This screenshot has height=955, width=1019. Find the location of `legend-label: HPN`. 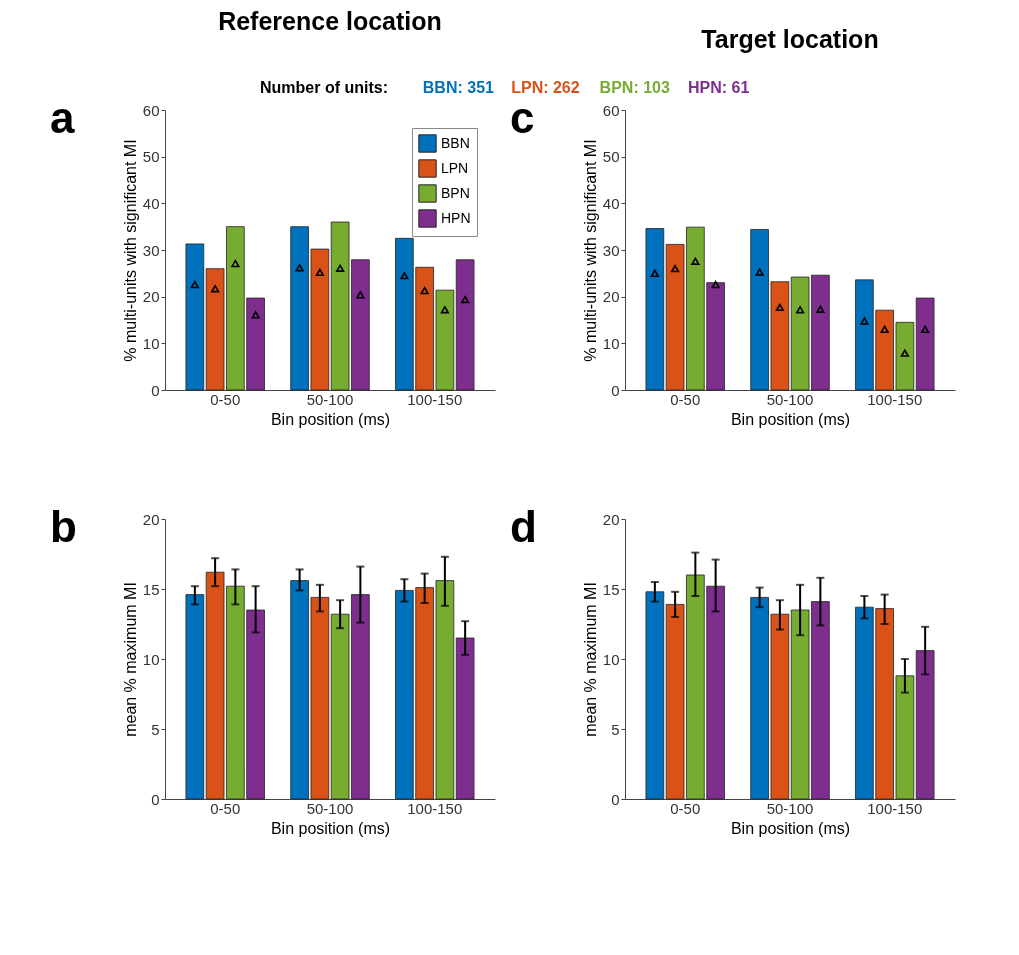

legend-label: HPN is located at coordinates (456, 217).